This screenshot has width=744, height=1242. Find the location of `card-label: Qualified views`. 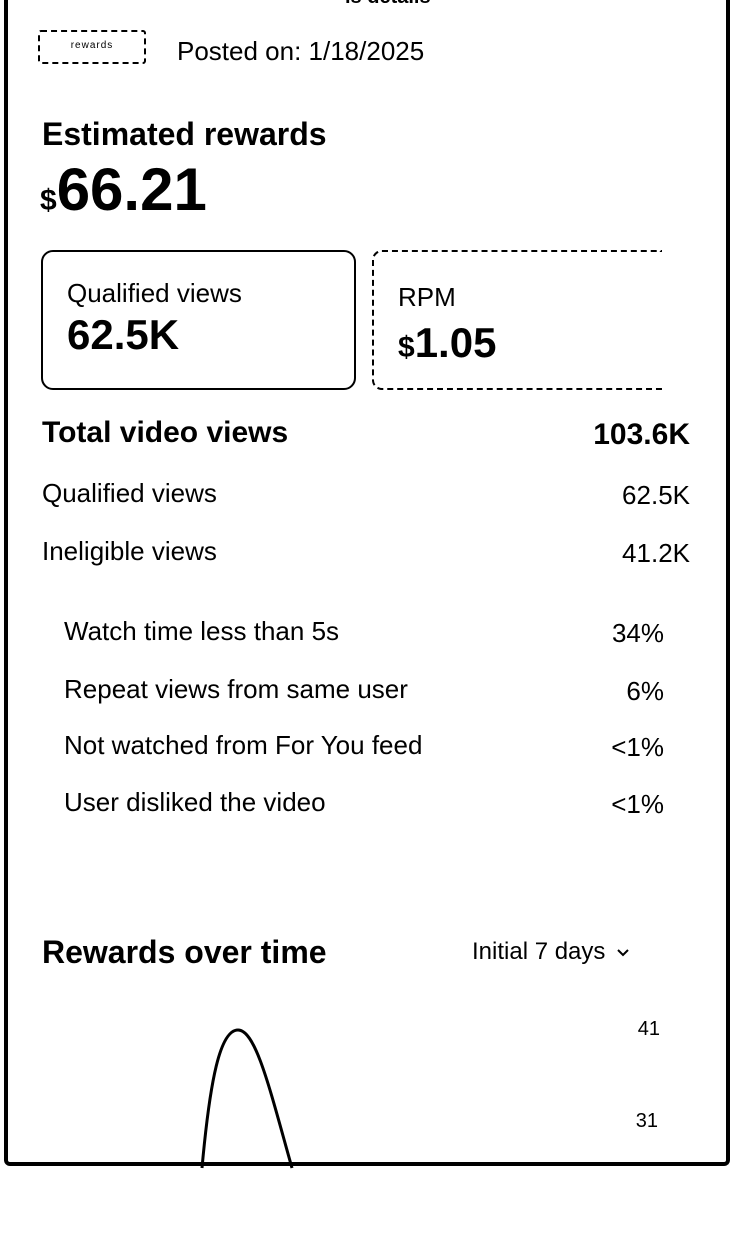

card-label: Qualified views is located at coordinates (154, 293).